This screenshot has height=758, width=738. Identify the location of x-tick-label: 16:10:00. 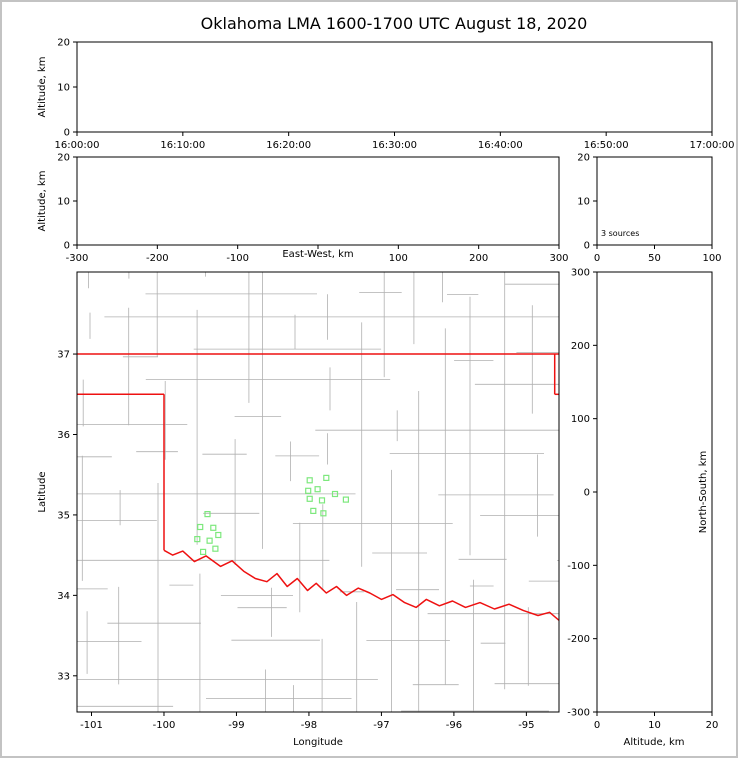
(182, 145).